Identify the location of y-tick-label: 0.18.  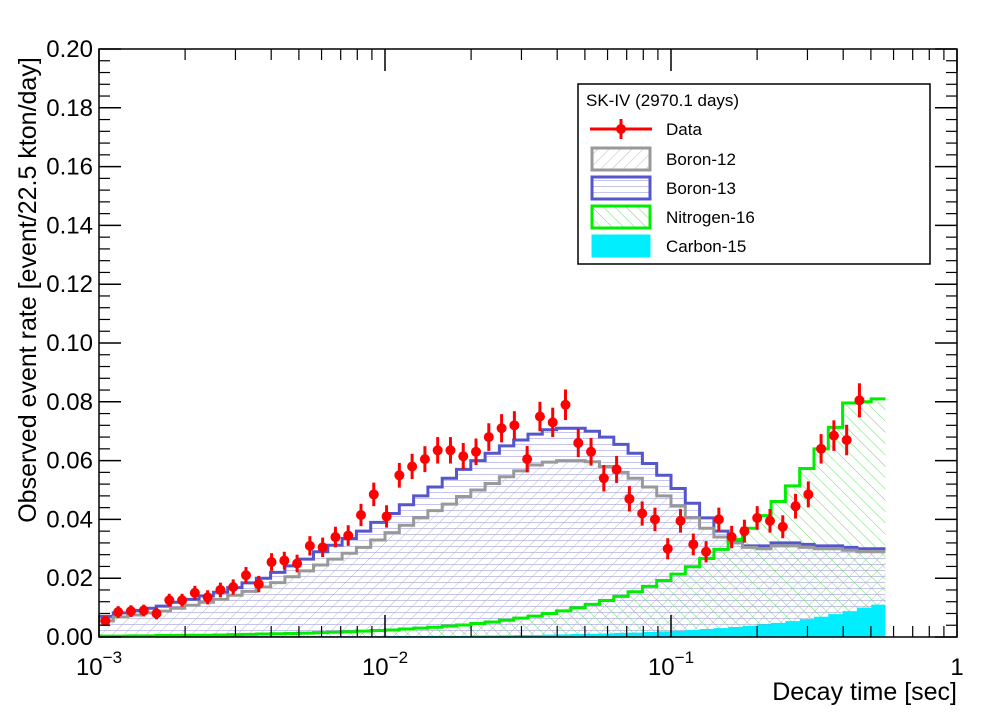
(69, 108).